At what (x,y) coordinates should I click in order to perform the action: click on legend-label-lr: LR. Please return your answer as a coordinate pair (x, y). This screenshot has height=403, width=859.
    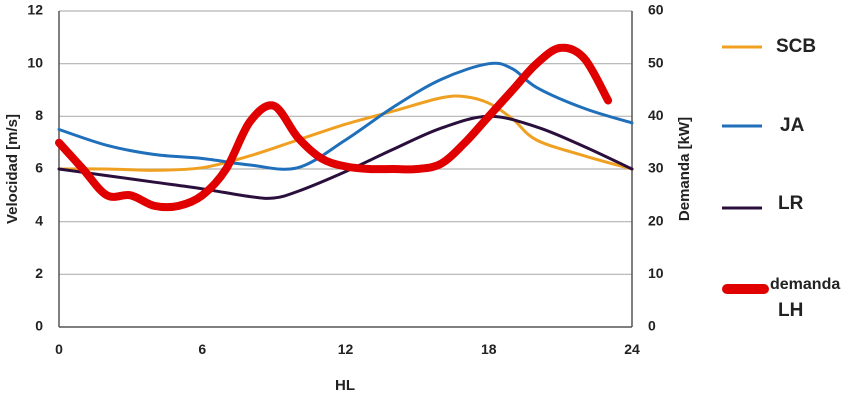
    Looking at the image, I should click on (791, 203).